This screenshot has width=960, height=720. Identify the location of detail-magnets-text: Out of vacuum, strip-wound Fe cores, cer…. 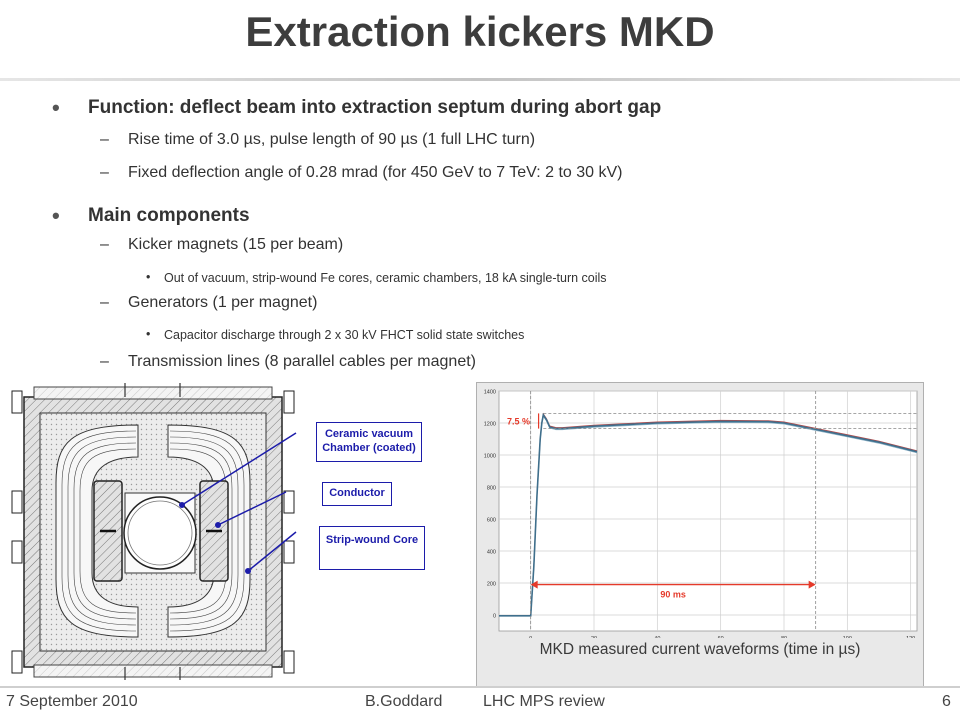
(385, 278).